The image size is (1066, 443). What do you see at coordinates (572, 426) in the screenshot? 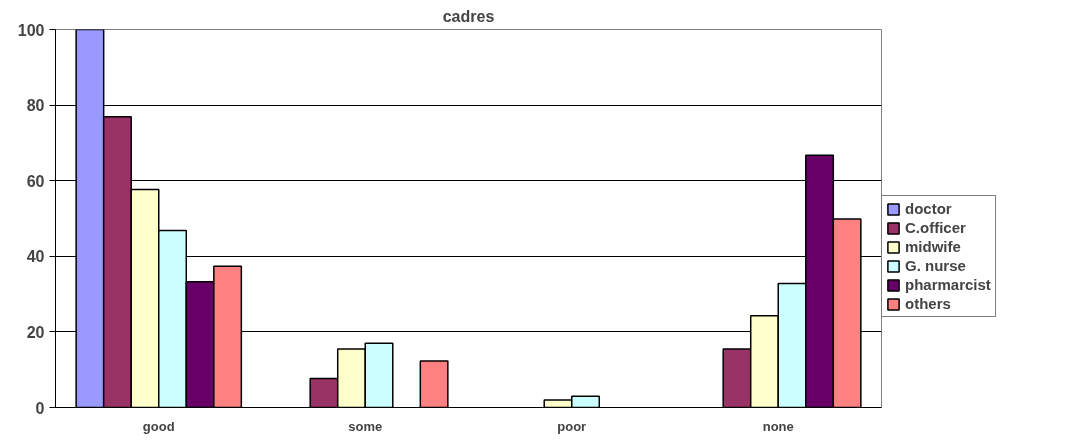
I see `x-tick-label: poor` at bounding box center [572, 426].